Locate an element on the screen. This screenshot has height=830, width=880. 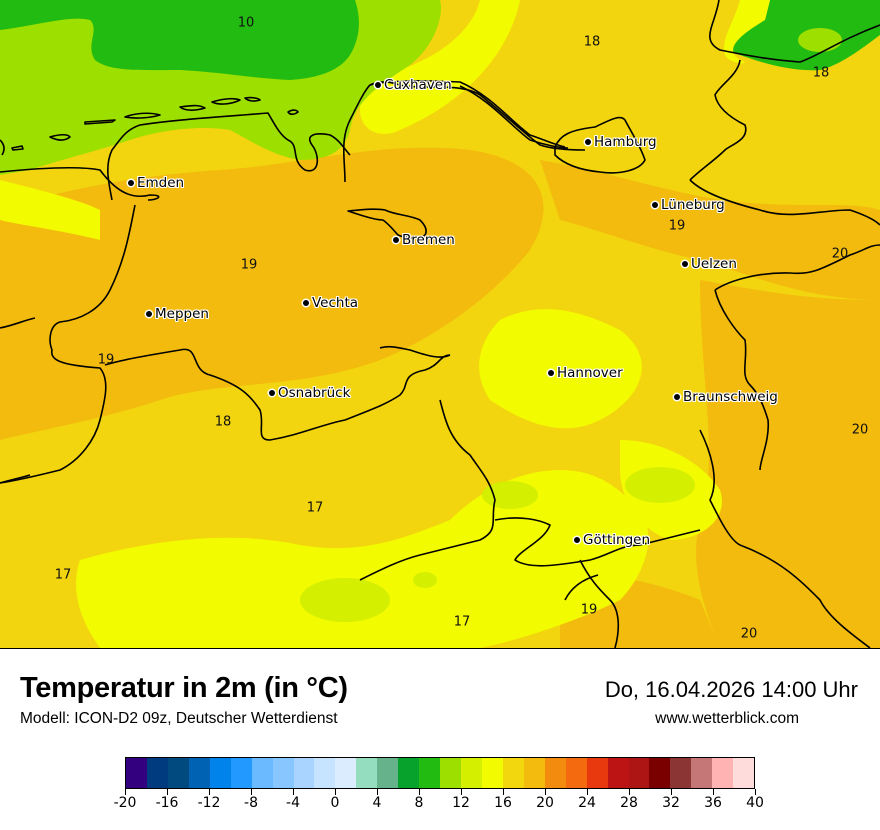
city-label: Emden is located at coordinates (161, 183).